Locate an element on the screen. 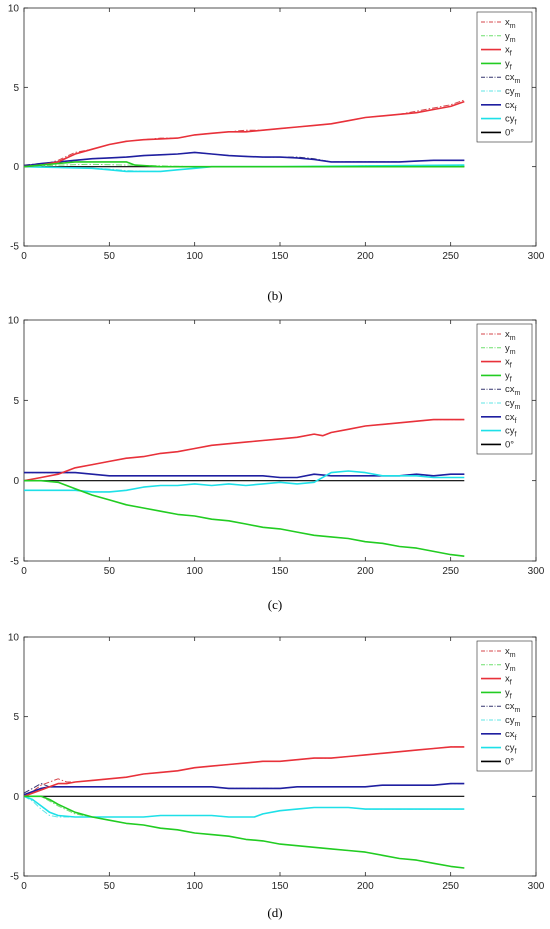 This screenshot has height=929, width=550. panel-caption-c: (c) is located at coordinates (275, 604).